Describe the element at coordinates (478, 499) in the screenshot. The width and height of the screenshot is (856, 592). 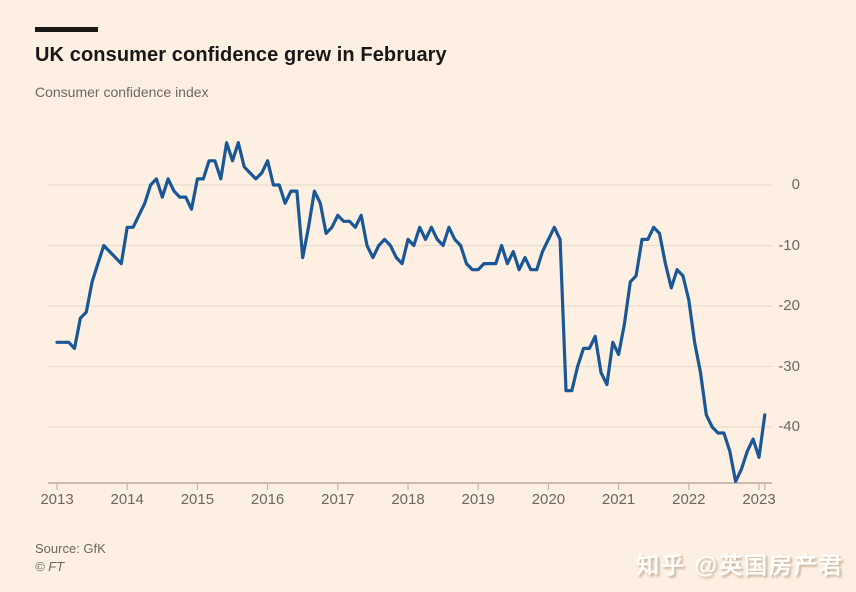
I see `x-tick-label: 2019` at that location.